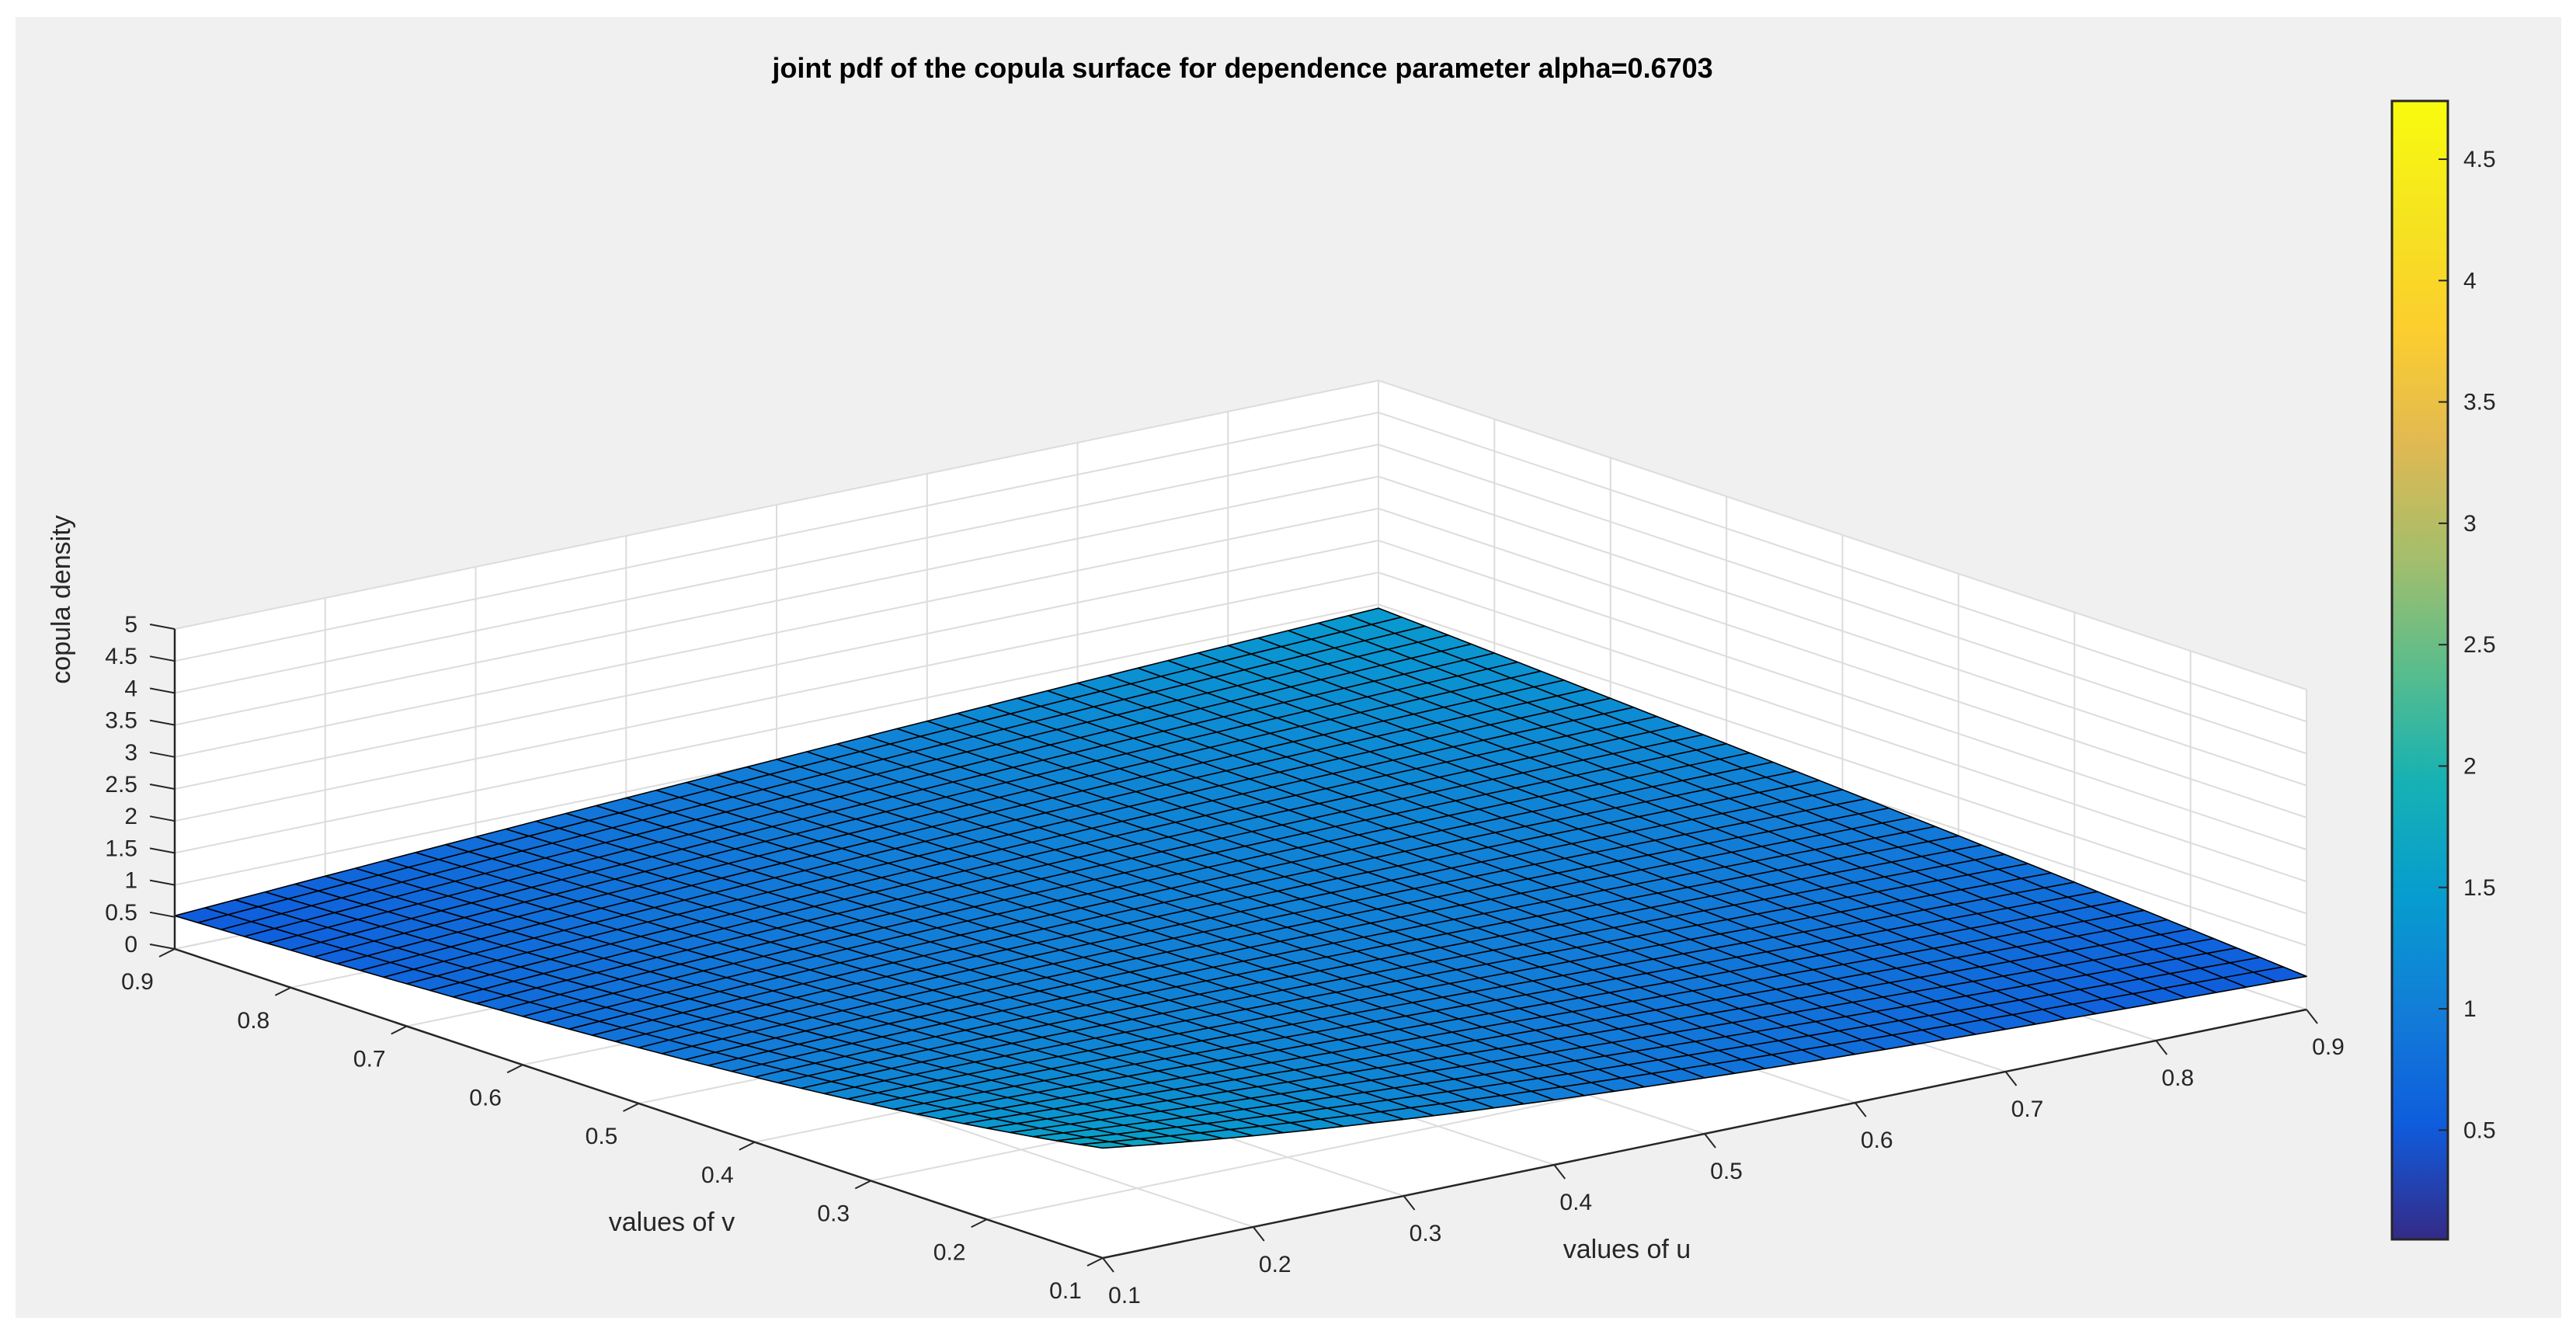 The image size is (2576, 1338). I want to click on colorbar-ticks: 0.5 1 1.5 2 2.5 3 3.5 4 4.5, so click(2467, 645).